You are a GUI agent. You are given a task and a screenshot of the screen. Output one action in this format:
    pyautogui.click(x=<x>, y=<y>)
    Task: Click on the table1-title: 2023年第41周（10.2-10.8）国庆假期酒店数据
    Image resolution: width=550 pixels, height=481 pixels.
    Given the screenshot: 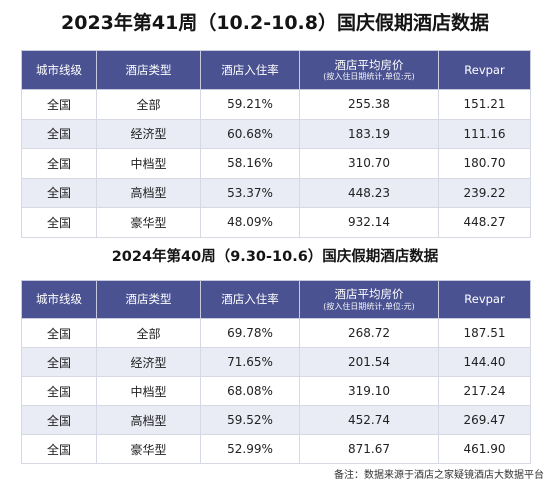 What is the action you would take?
    pyautogui.click(x=275, y=23)
    